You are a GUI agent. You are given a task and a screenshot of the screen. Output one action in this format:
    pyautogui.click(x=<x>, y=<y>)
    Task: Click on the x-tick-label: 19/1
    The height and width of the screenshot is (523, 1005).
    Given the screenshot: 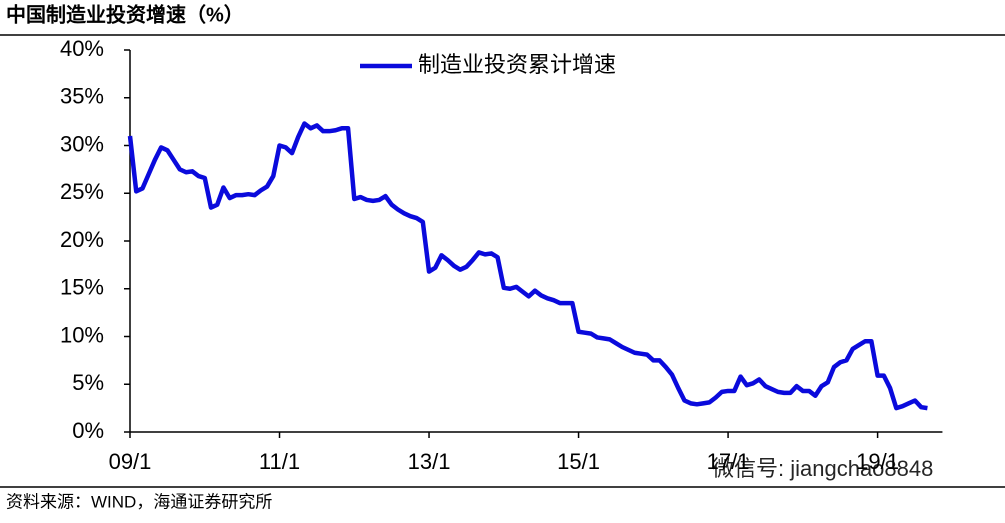 What is the action you would take?
    pyautogui.click(x=877, y=461)
    